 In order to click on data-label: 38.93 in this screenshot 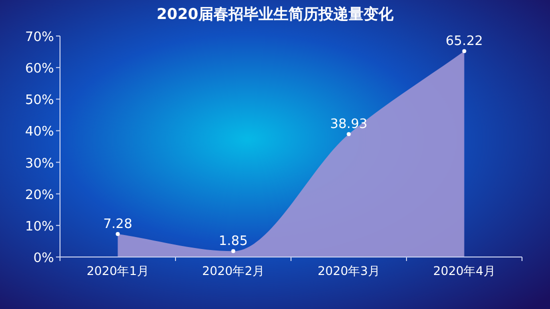, I will do `click(349, 124)`.